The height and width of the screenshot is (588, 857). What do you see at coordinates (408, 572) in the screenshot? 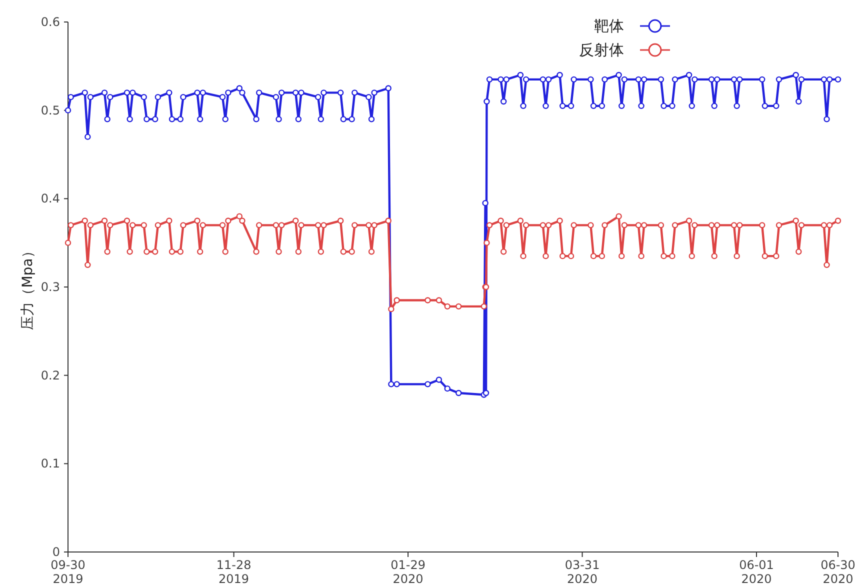
I see `x-tick-label: 01-29 2020` at bounding box center [408, 572].